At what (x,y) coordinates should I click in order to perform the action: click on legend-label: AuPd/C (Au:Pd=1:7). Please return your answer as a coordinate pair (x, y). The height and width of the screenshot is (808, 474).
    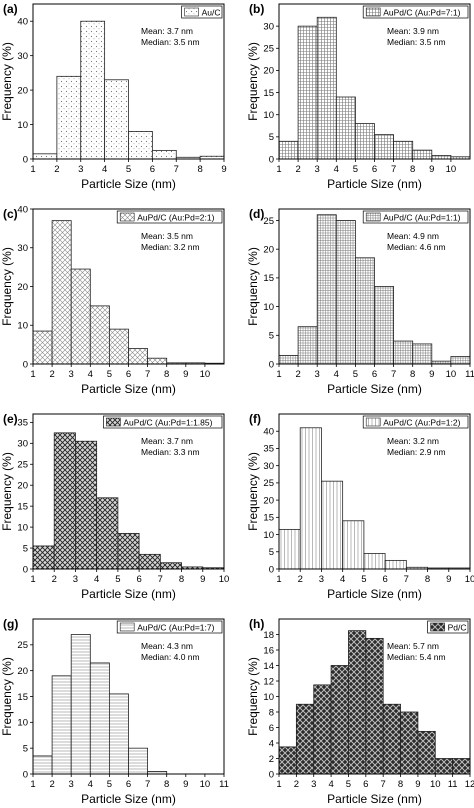
    Looking at the image, I should click on (175, 628).